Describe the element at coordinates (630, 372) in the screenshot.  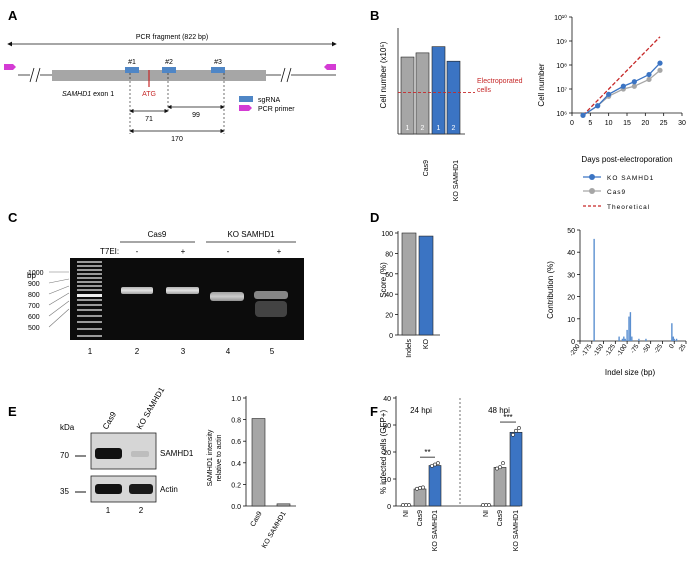
I see `d-contrib-xlabel: Indel size (bp)` at that location.